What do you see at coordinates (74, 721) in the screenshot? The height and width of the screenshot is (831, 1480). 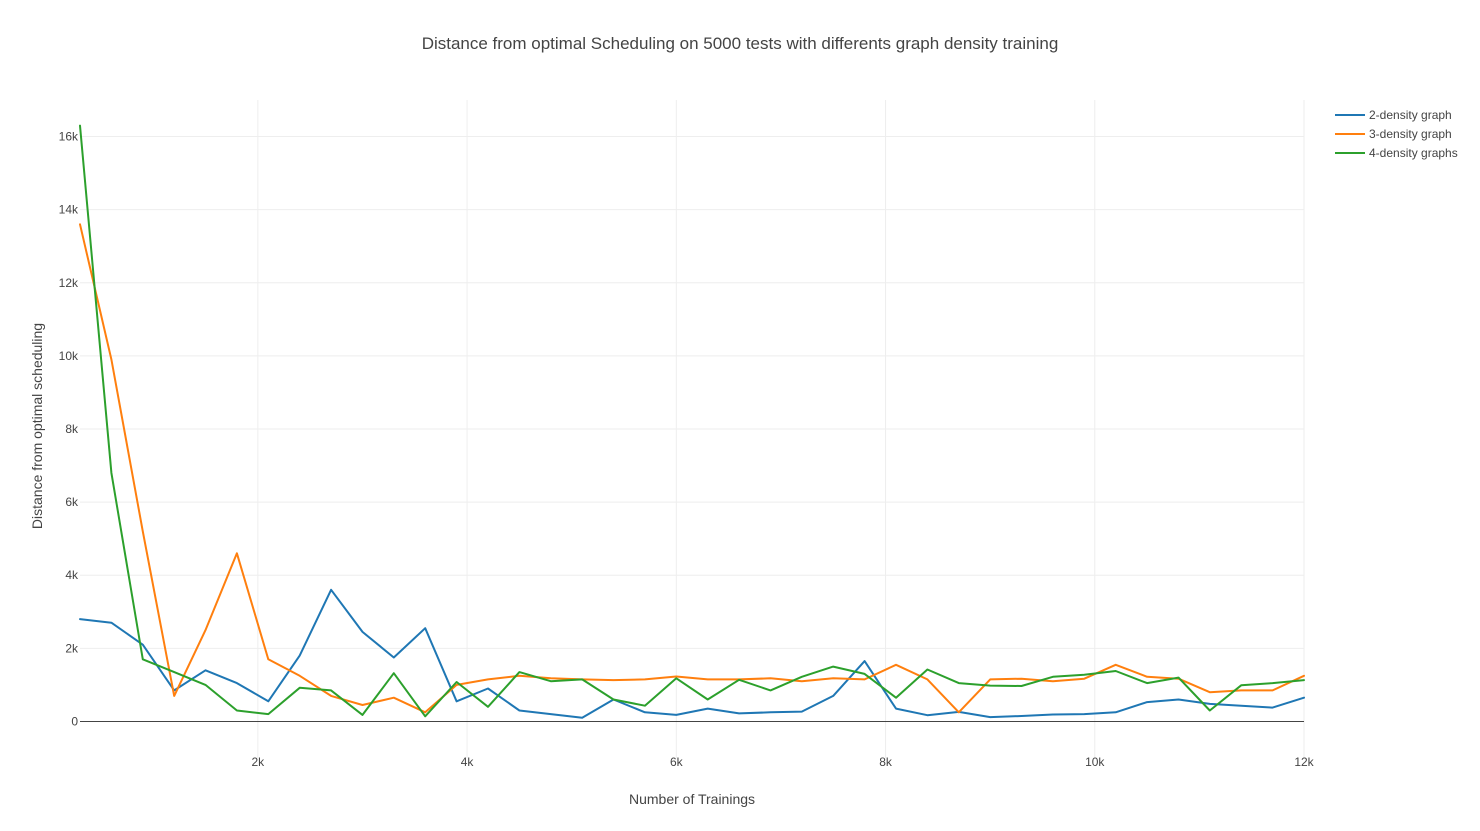 I see `y-tick-label: 0` at bounding box center [74, 721].